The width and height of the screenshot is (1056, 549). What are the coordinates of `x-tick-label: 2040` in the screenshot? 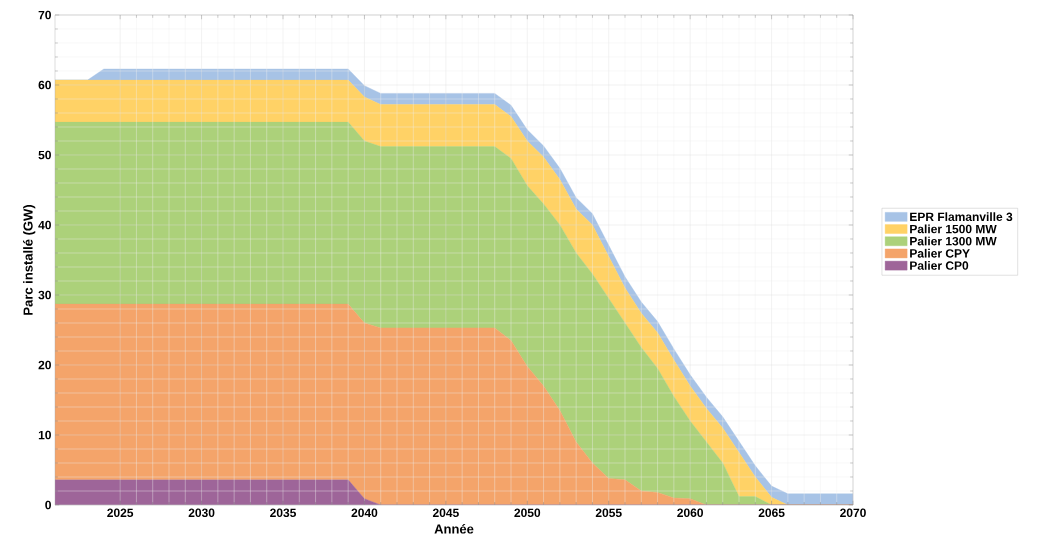 It's located at (364, 513).